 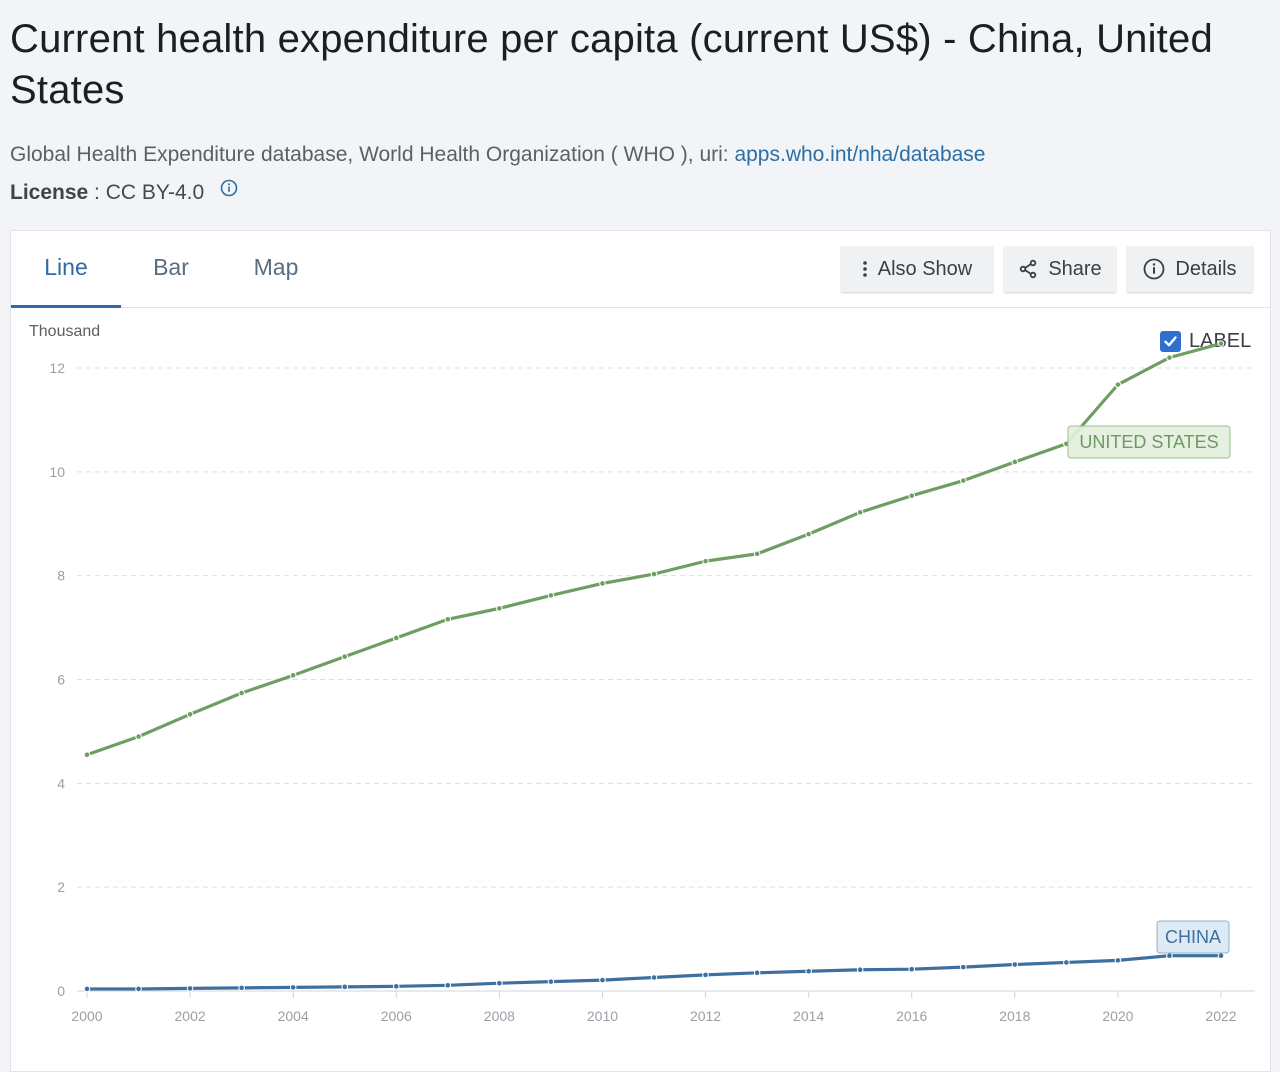 I want to click on x-tick-label: 2012, so click(x=705, y=1016).